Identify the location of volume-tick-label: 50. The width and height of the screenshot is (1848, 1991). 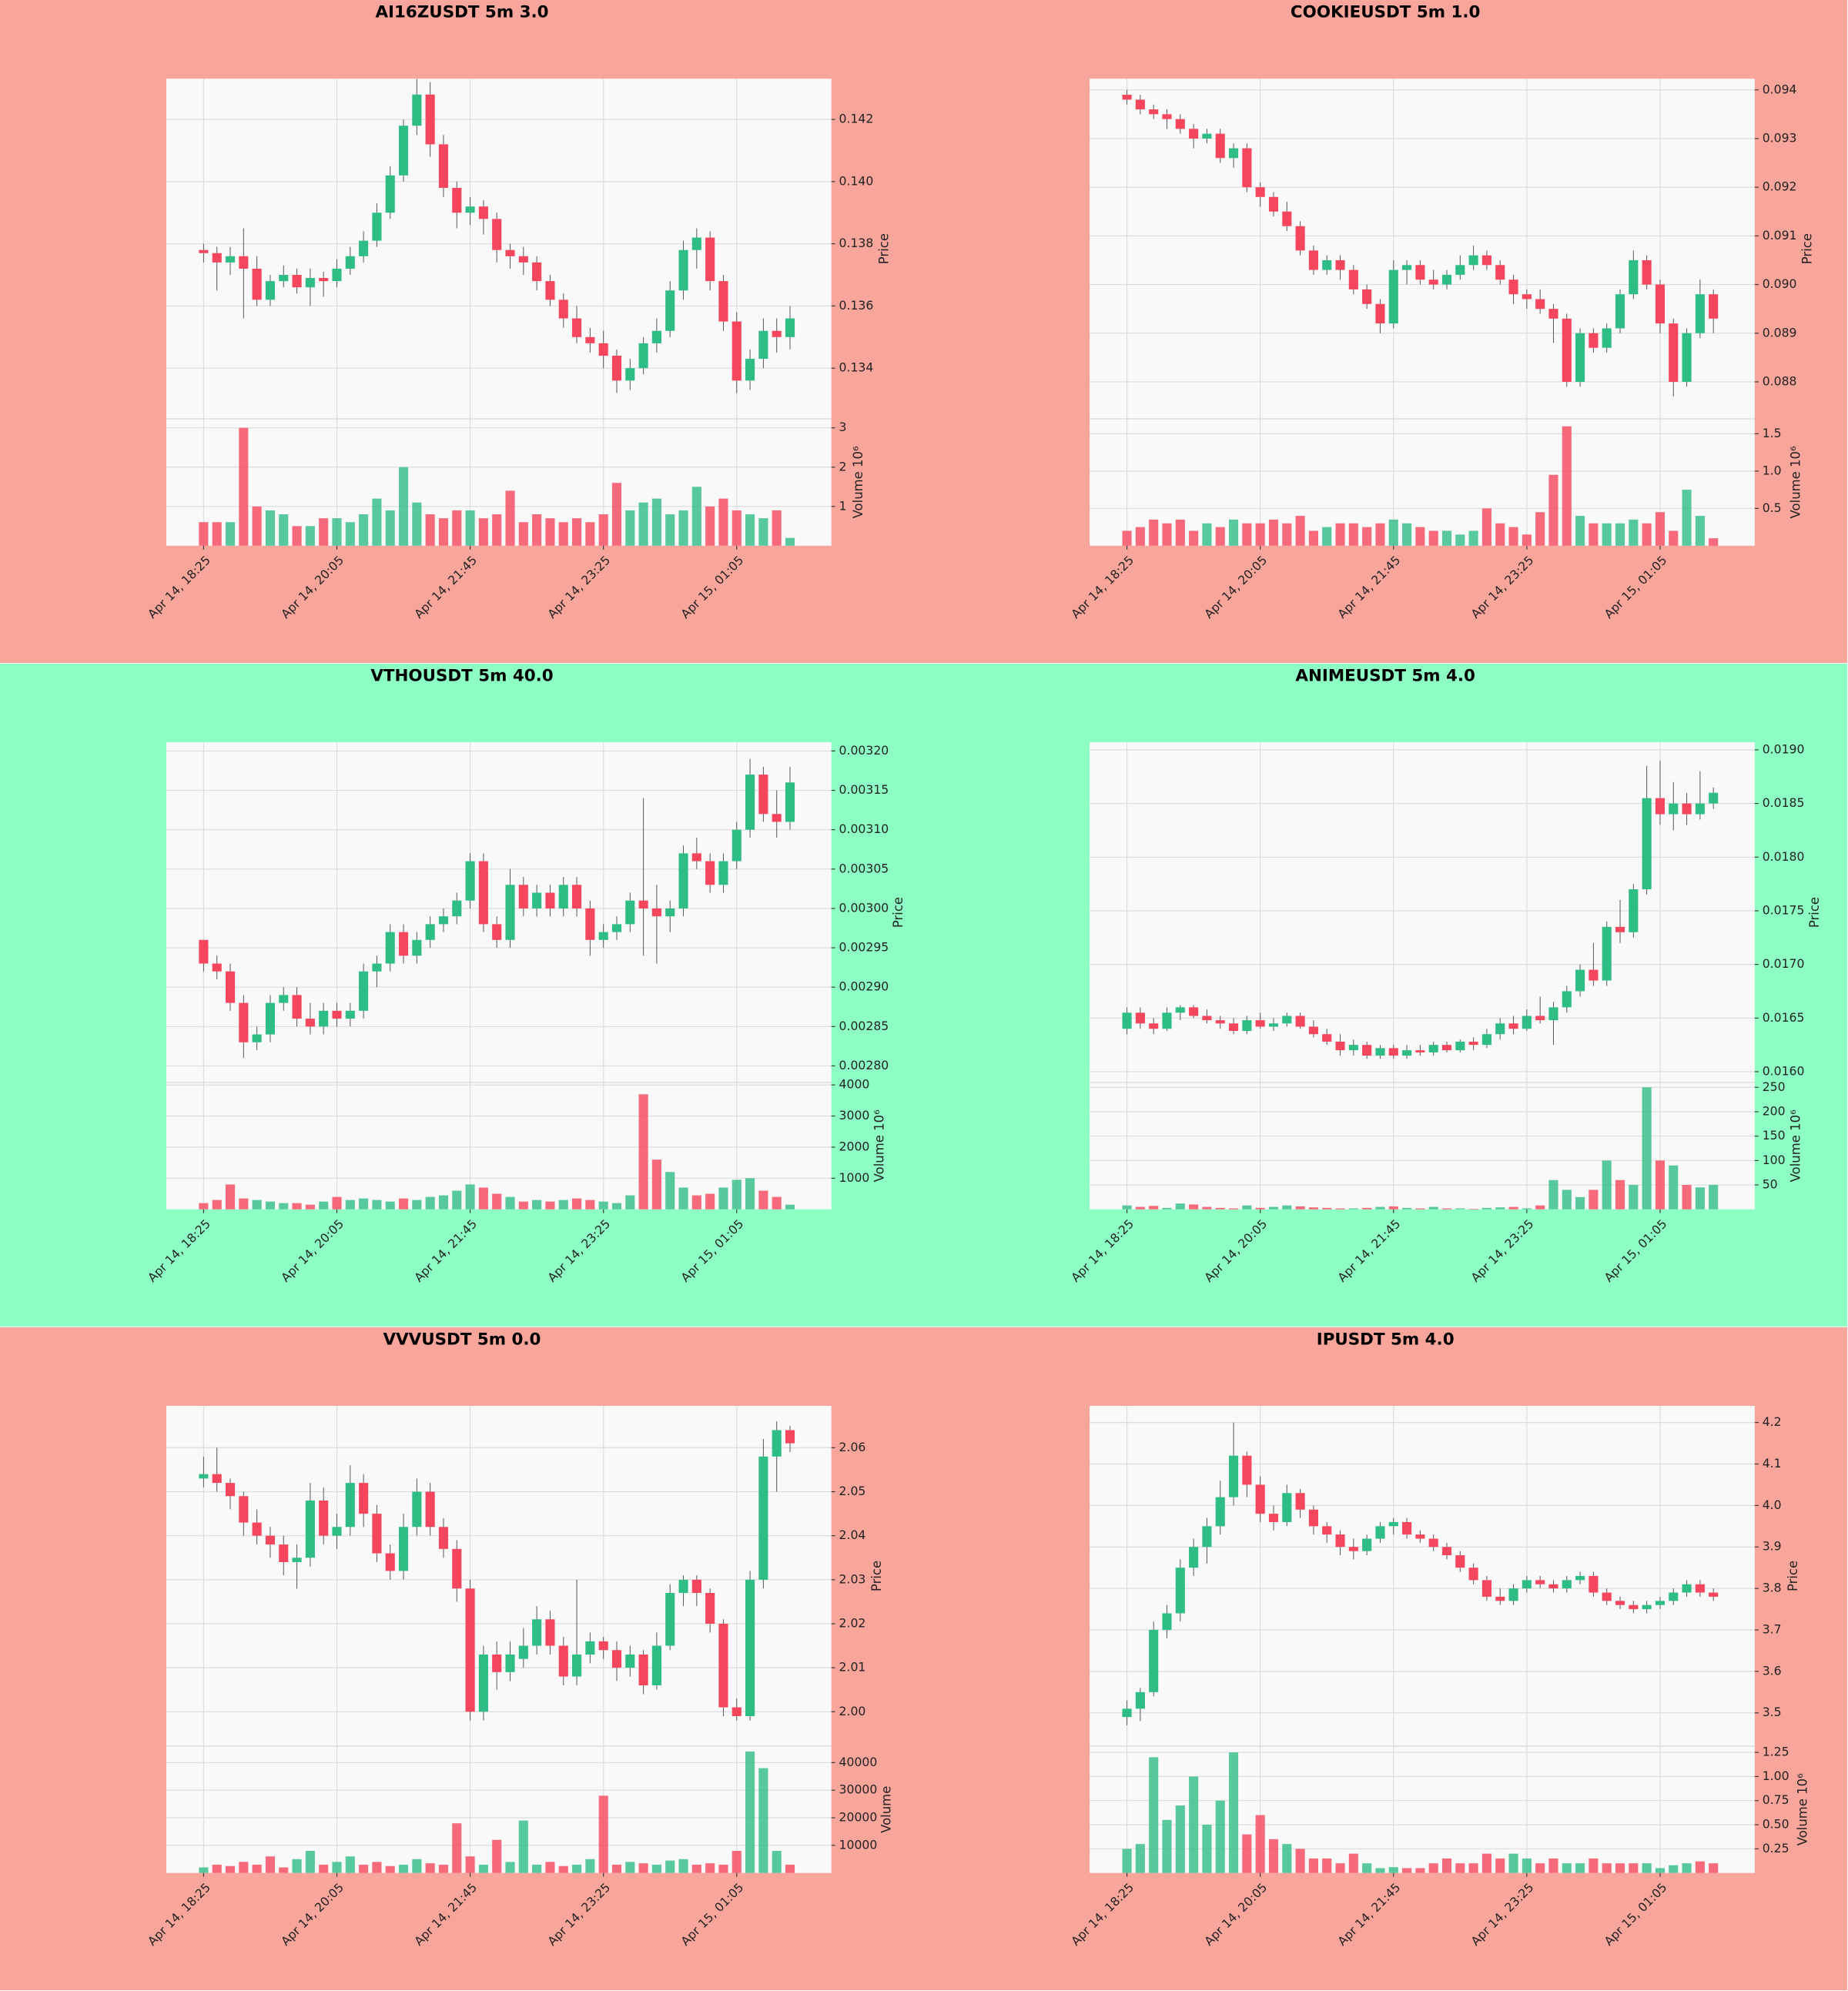
(1770, 1184).